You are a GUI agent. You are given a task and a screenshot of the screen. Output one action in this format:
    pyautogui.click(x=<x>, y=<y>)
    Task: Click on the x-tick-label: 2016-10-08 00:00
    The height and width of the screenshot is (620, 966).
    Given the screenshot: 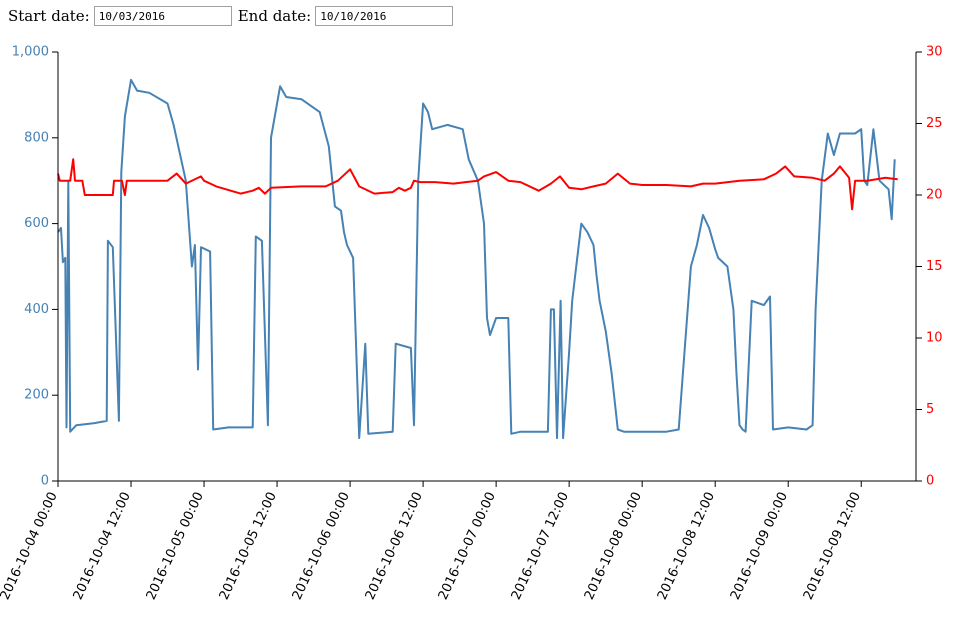 What is the action you would take?
    pyautogui.click(x=613, y=546)
    